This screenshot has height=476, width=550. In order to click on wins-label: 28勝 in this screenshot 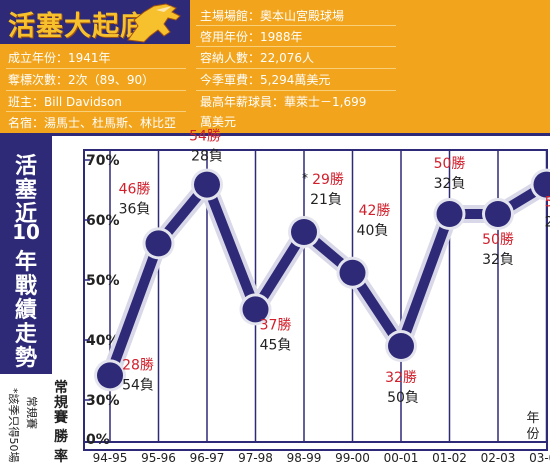, I will do `click(138, 365)`.